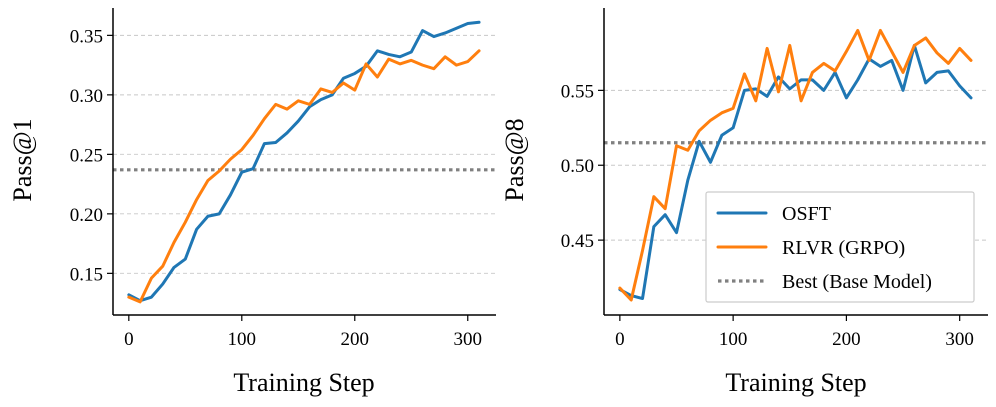 The image size is (996, 407). I want to click on y-axis-label: Pass@8, so click(514, 159).